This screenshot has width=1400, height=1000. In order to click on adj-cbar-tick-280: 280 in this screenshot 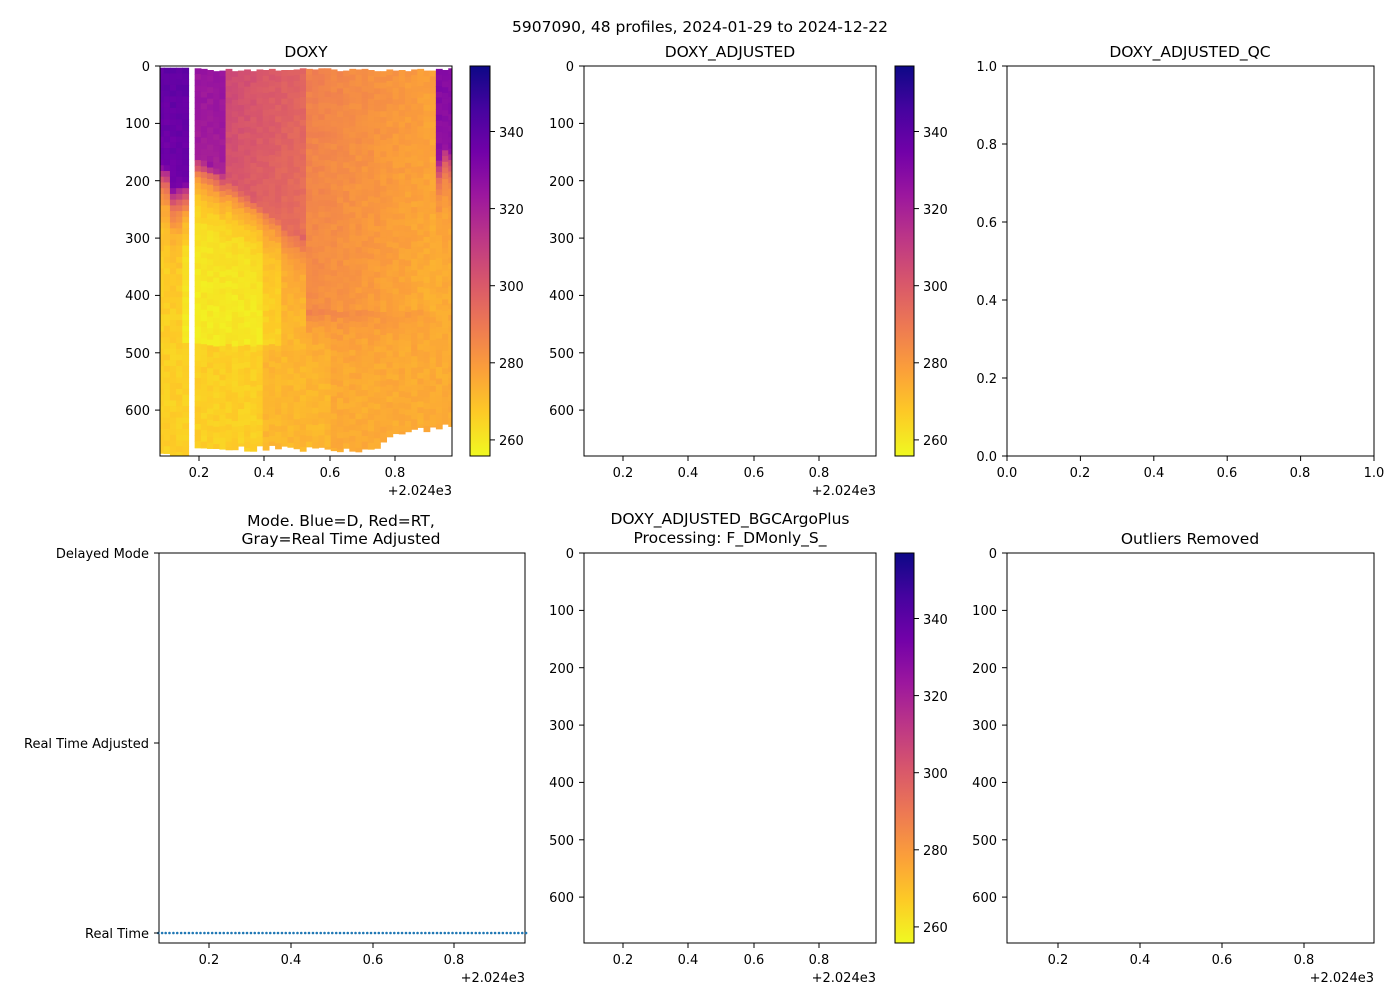, I will do `click(935, 364)`.